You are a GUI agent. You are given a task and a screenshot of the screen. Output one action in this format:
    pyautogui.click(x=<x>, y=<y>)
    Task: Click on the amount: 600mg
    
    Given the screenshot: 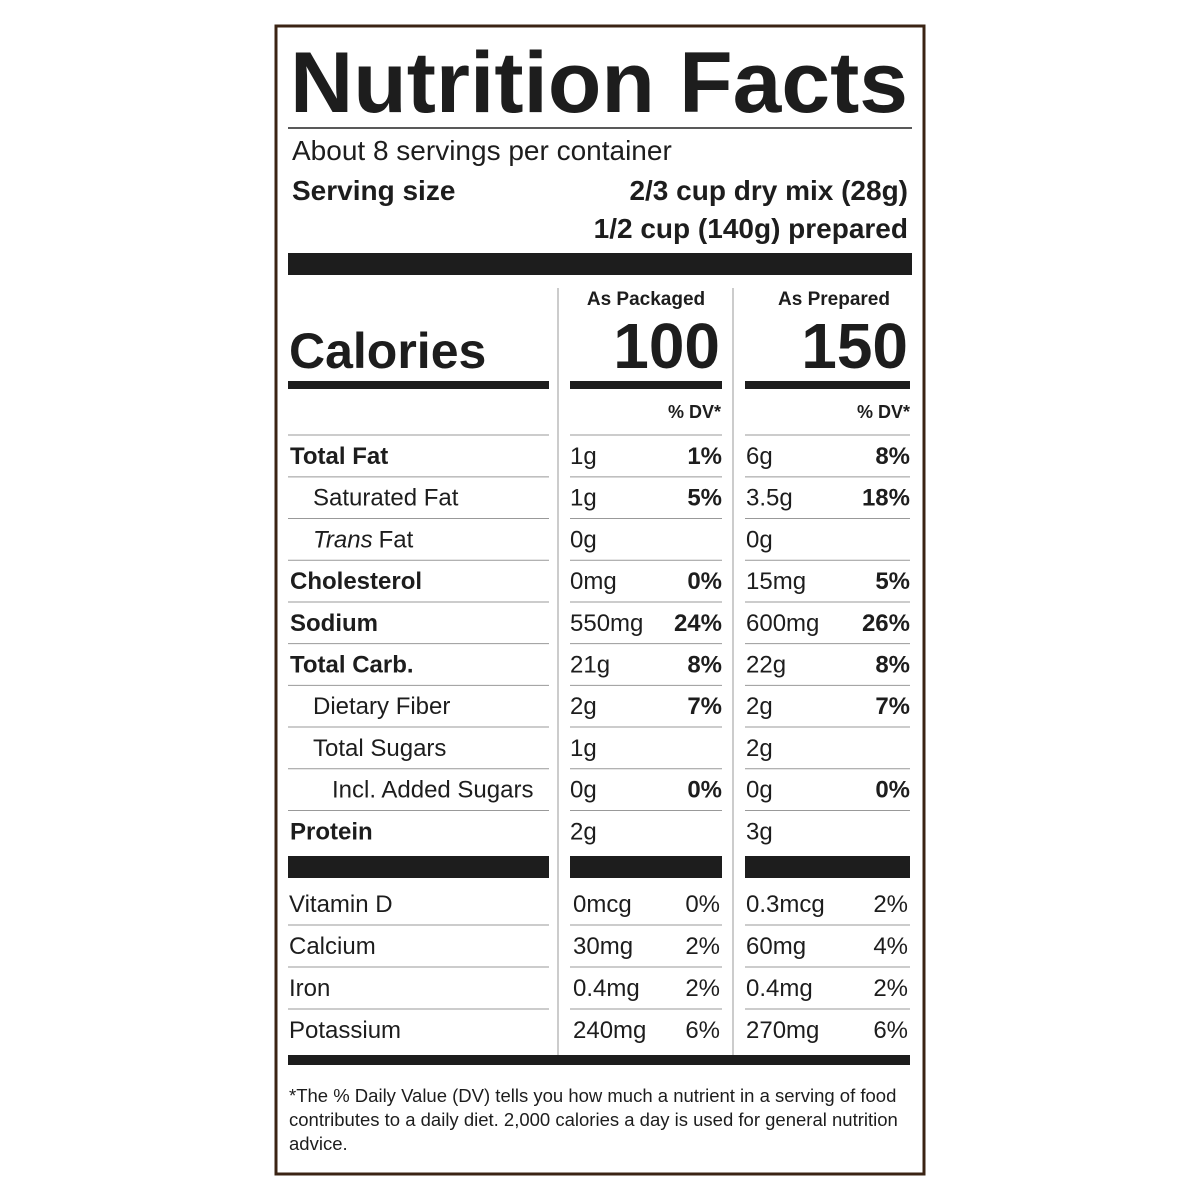 What is the action you would take?
    pyautogui.click(x=782, y=623)
    